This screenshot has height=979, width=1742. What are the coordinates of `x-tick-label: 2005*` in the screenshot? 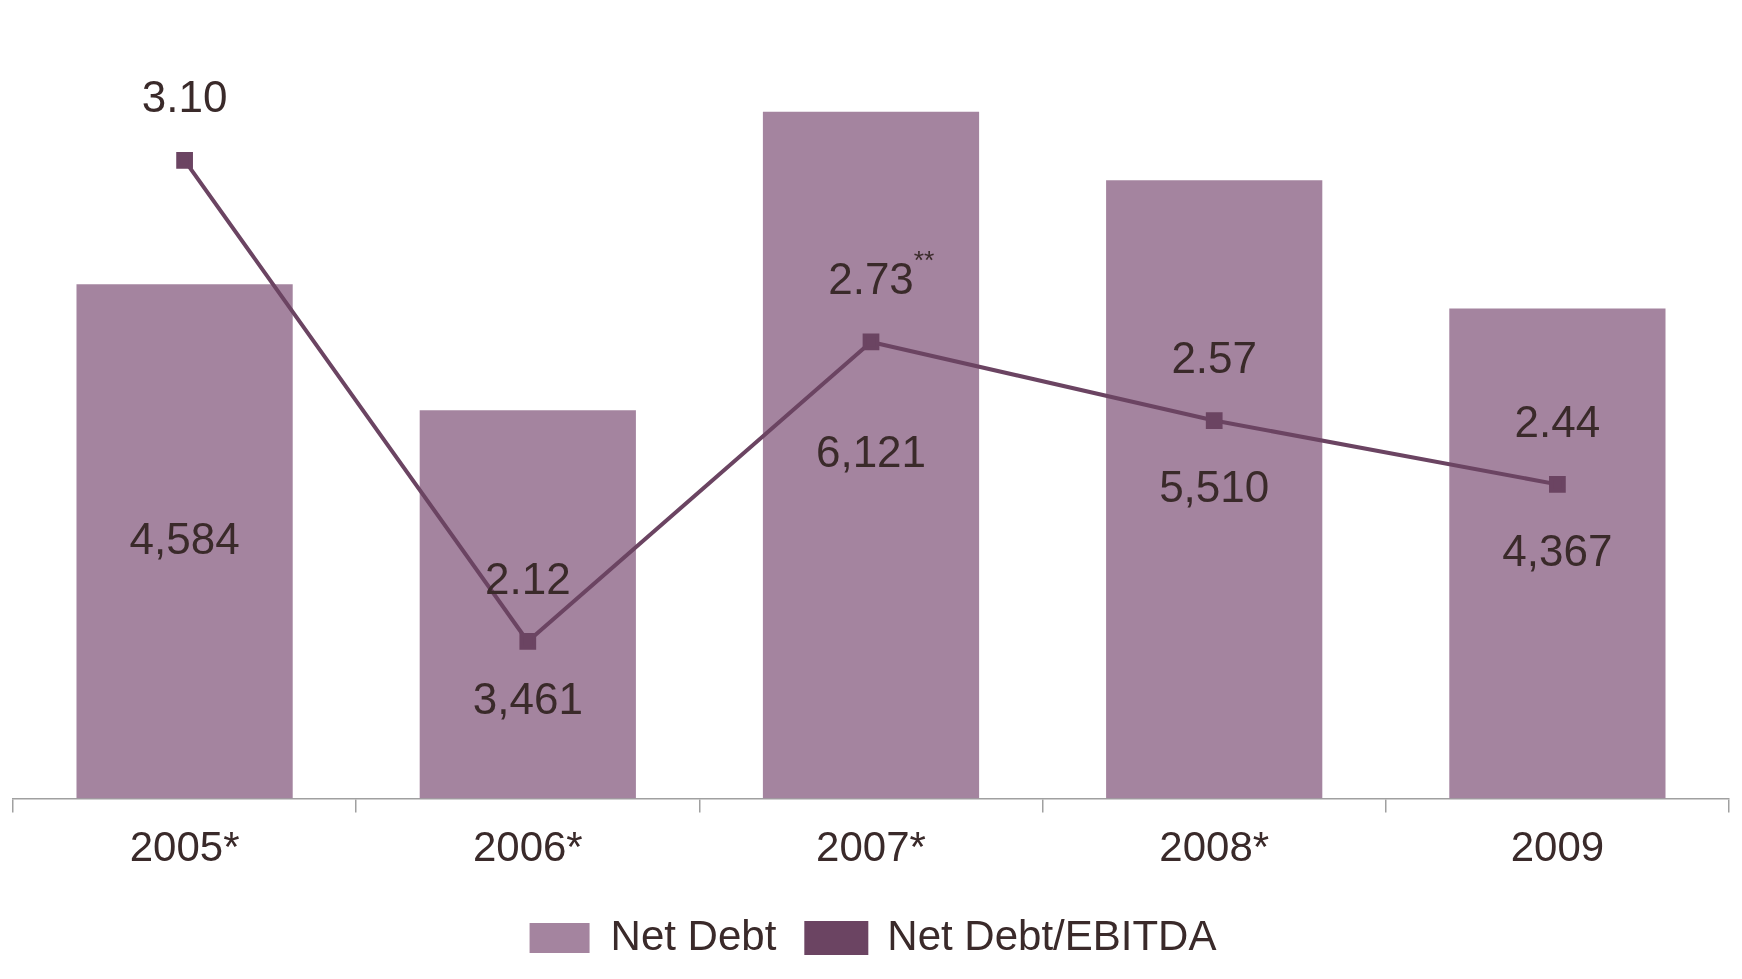 It's located at (184, 847).